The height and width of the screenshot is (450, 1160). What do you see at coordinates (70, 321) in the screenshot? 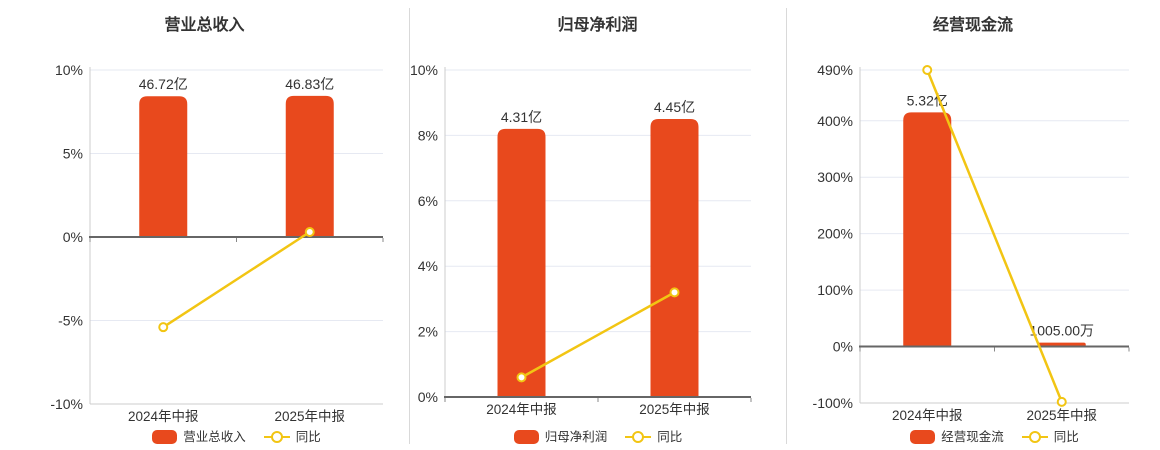
I see `svg-text: -5%` at bounding box center [70, 321].